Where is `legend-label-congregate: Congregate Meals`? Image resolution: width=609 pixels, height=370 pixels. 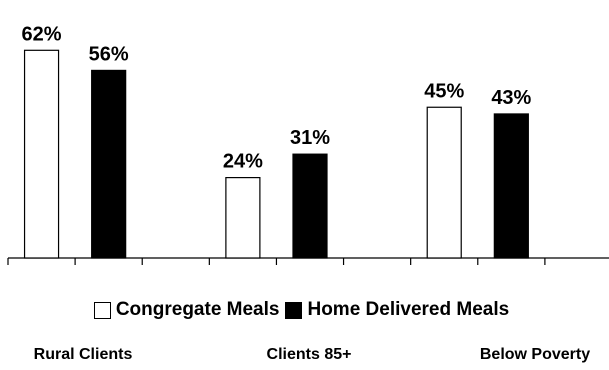 legend-label-congregate: Congregate Meals is located at coordinates (197, 309).